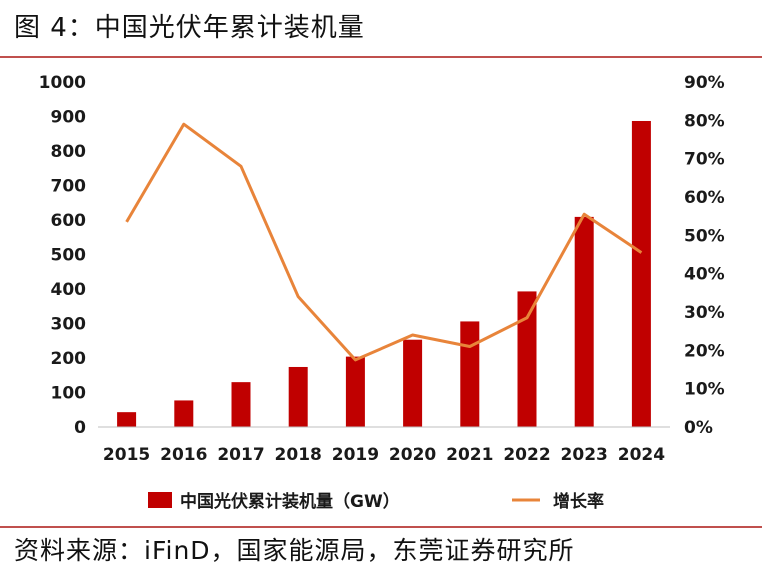  Describe the element at coordinates (69, 221) in the screenshot. I see `left-tick-label: 600` at that location.